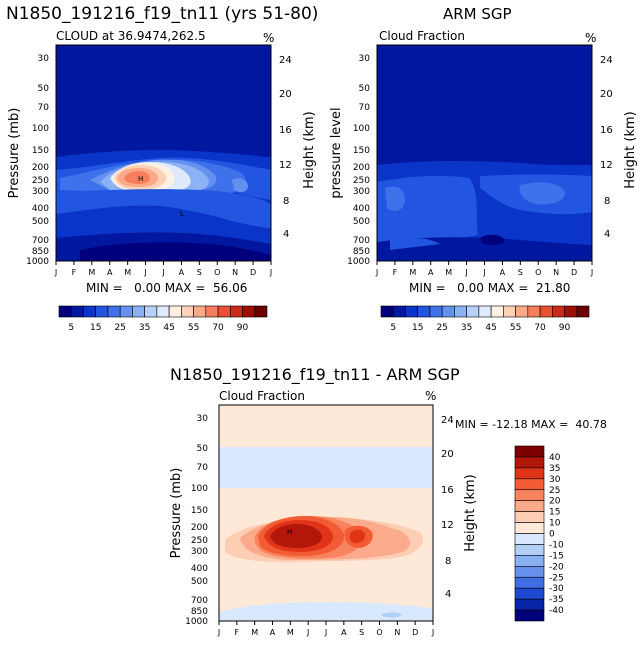 This screenshot has width=641, height=645. I want to click on diff-side-core, so click(357, 536).